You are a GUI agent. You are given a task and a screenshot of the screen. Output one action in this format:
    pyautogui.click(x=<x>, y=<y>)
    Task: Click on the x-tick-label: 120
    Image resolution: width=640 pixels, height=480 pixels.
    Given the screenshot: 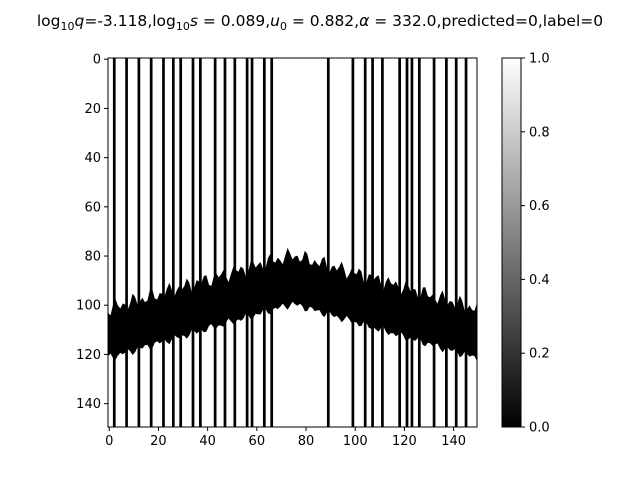 What is the action you would take?
    pyautogui.click(x=404, y=441)
    